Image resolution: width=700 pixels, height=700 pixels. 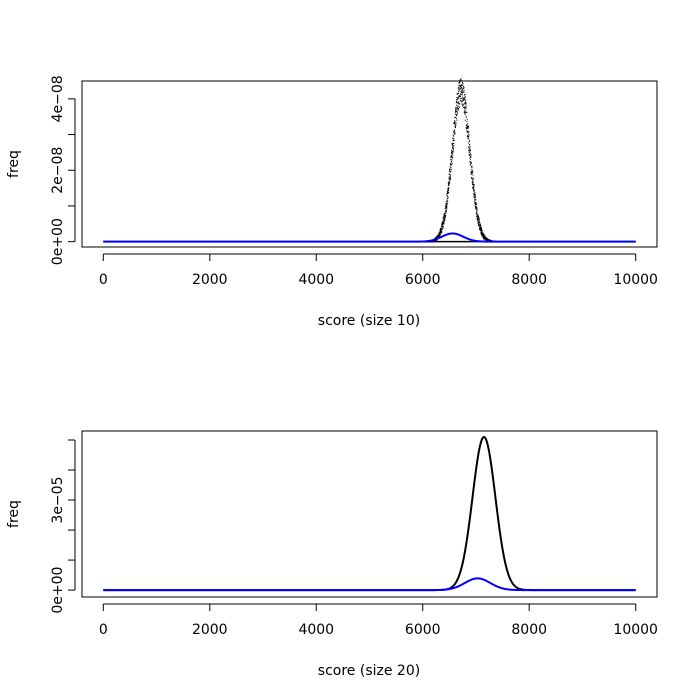 What do you see at coordinates (423, 630) in the screenshot?
I see `x-tick-label: 6000` at bounding box center [423, 630].